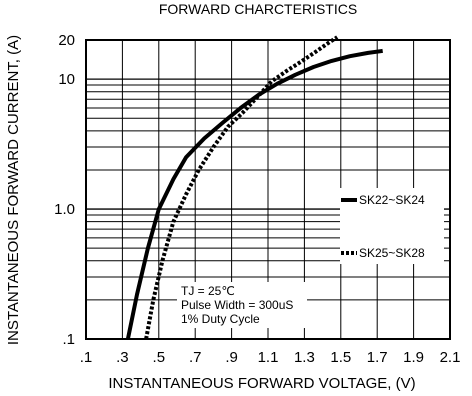 This screenshot has width=472, height=396. What do you see at coordinates (220, 319) in the screenshot?
I see `note-duty-cycle: 1% Duty Cycle` at bounding box center [220, 319].